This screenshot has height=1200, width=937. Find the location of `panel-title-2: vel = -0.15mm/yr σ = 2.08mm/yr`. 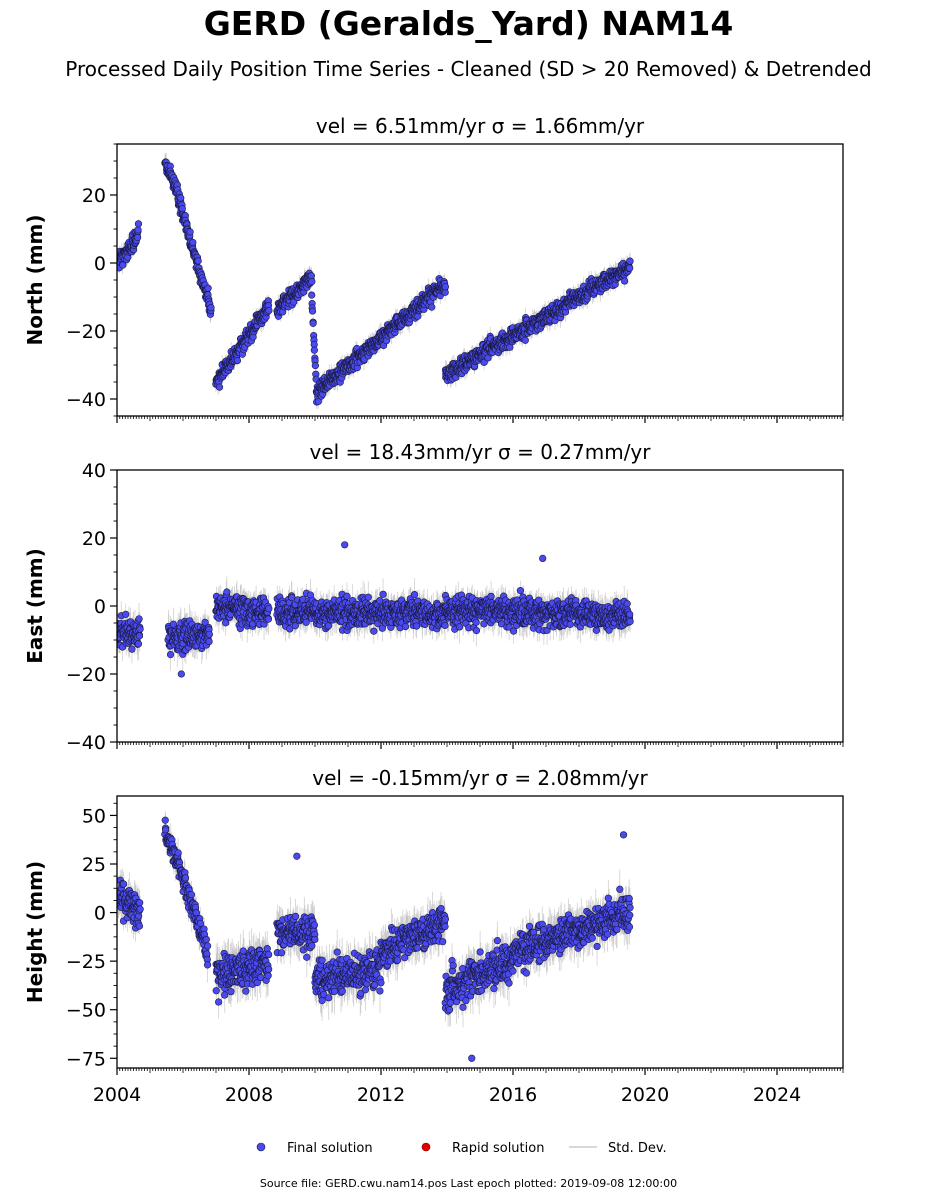

panel-title-2: vel = -0.15mm/yr σ = 2.08mm/yr is located at coordinates (480, 778).